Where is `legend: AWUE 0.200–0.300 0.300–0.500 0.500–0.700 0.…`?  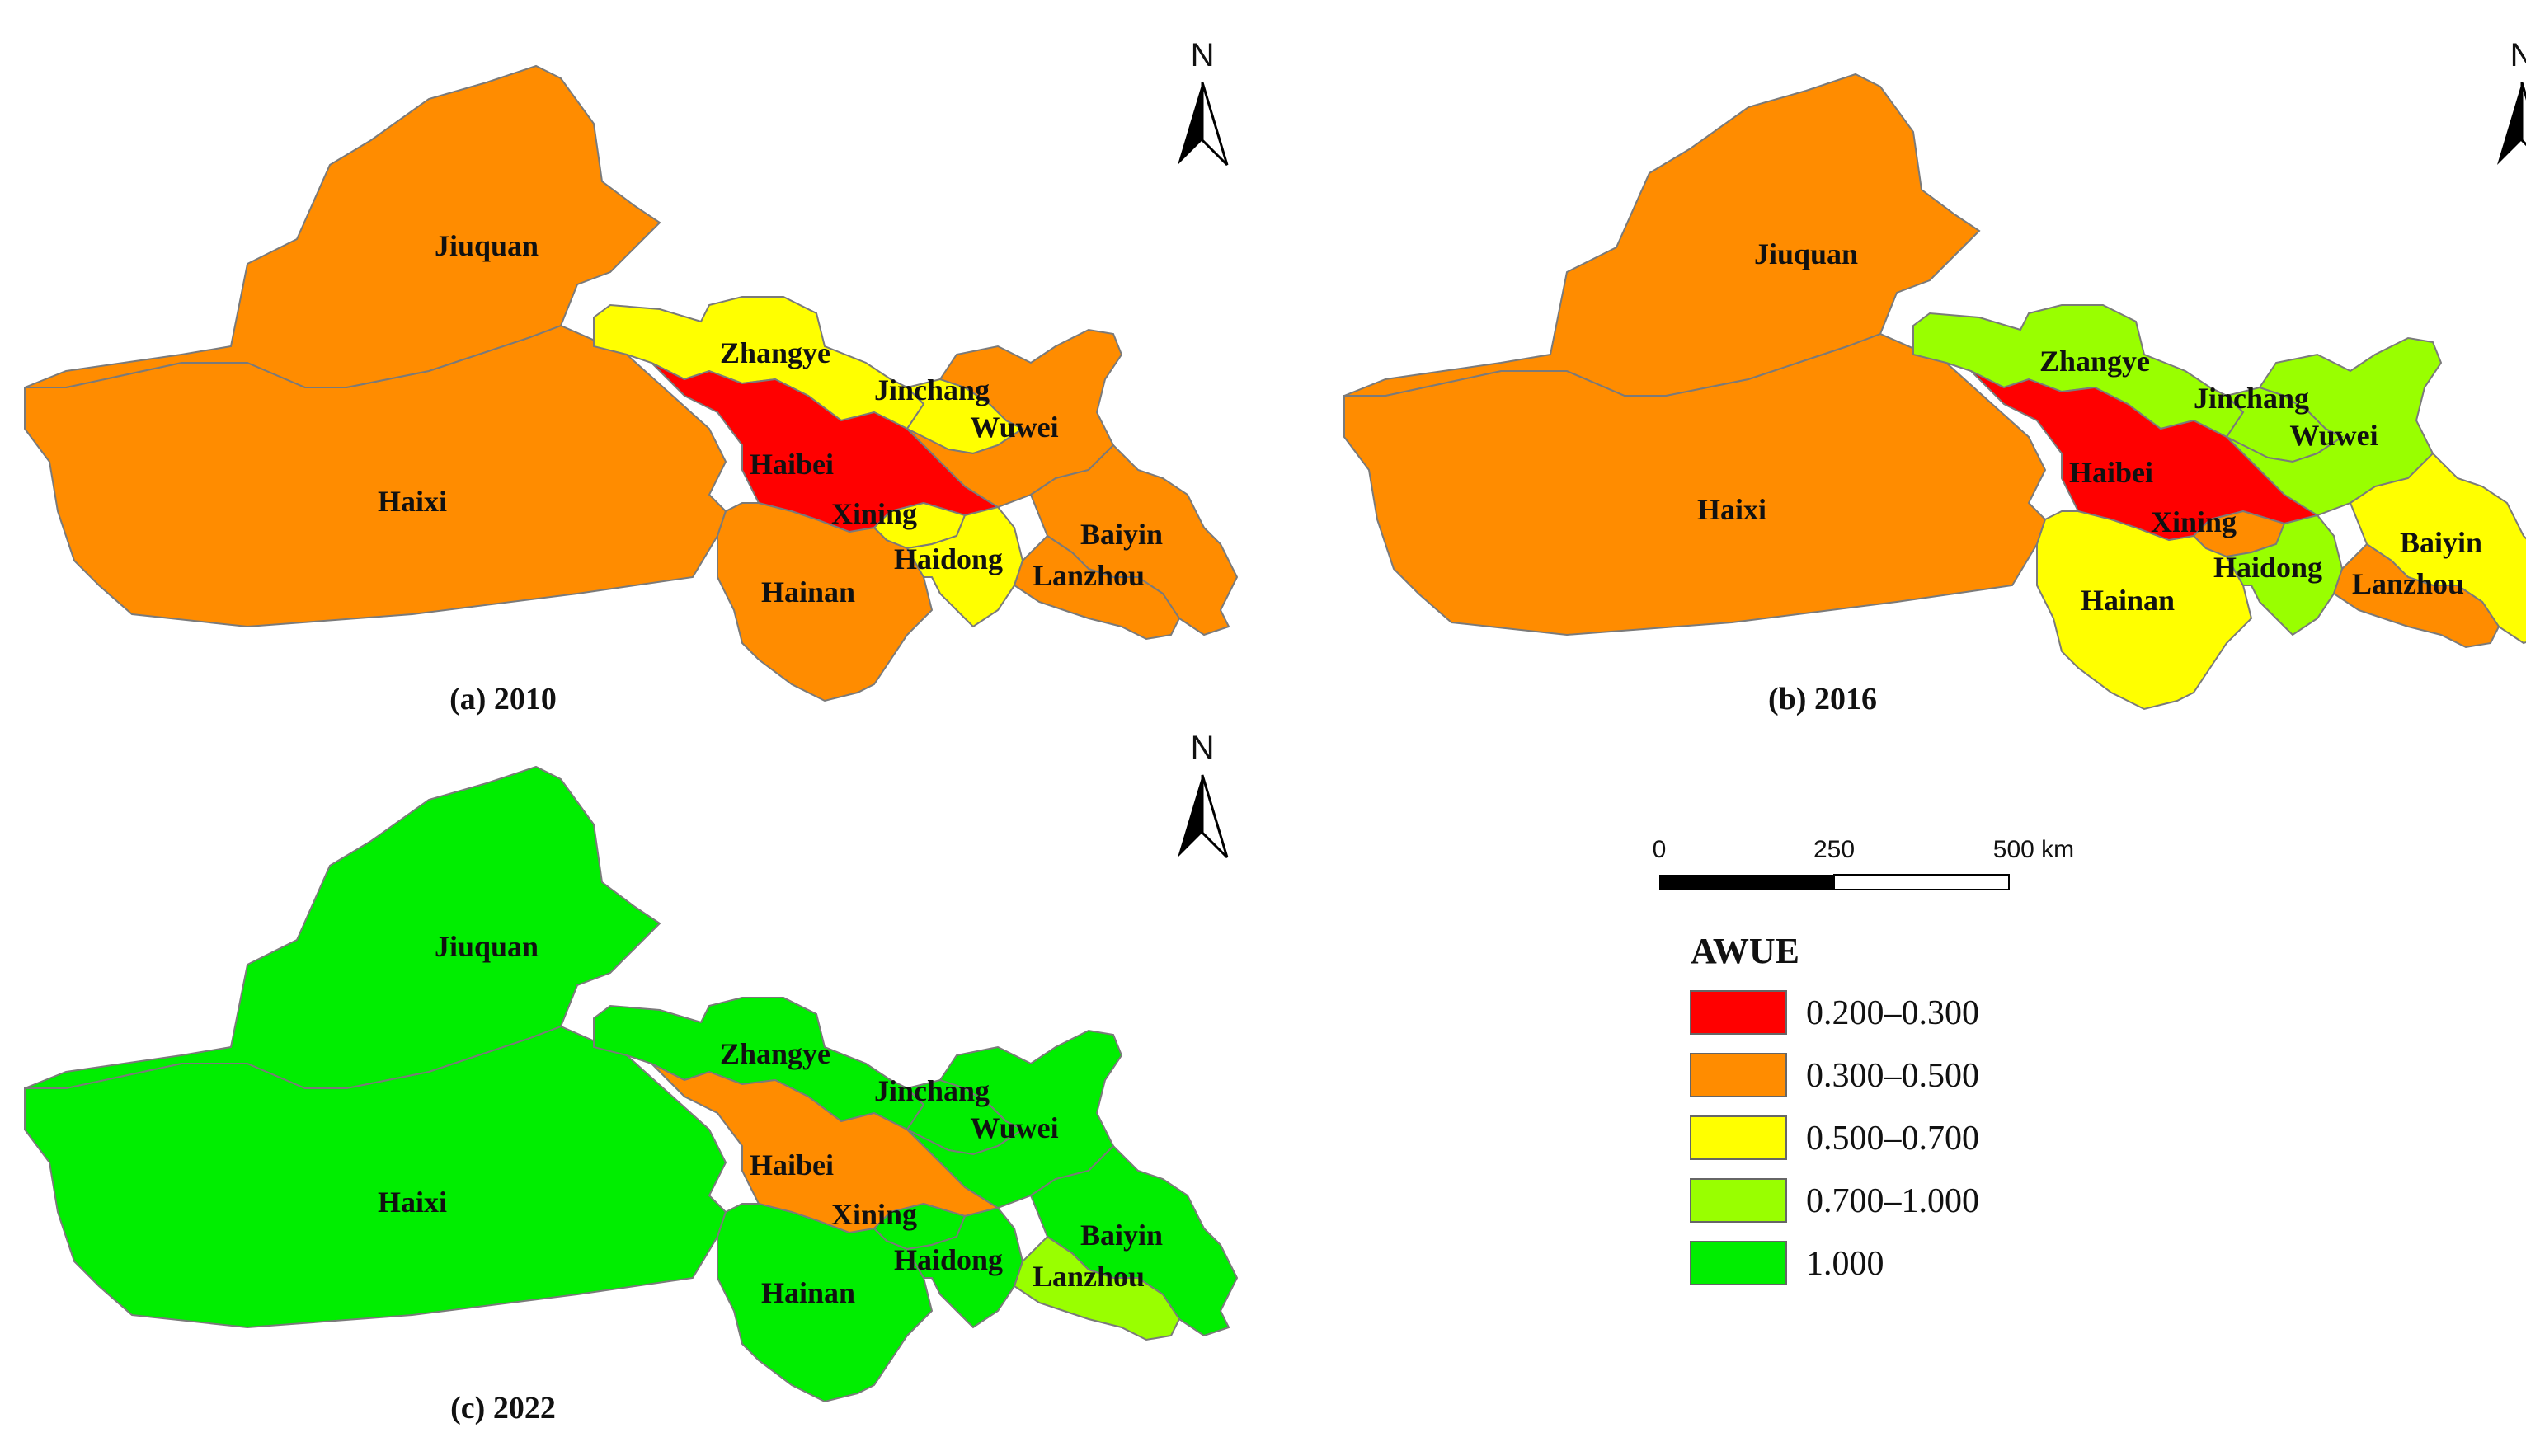
legend: AWUE 0.200–0.300 0.300–0.500 0.500–0.700 0.… is located at coordinates (1834, 1108).